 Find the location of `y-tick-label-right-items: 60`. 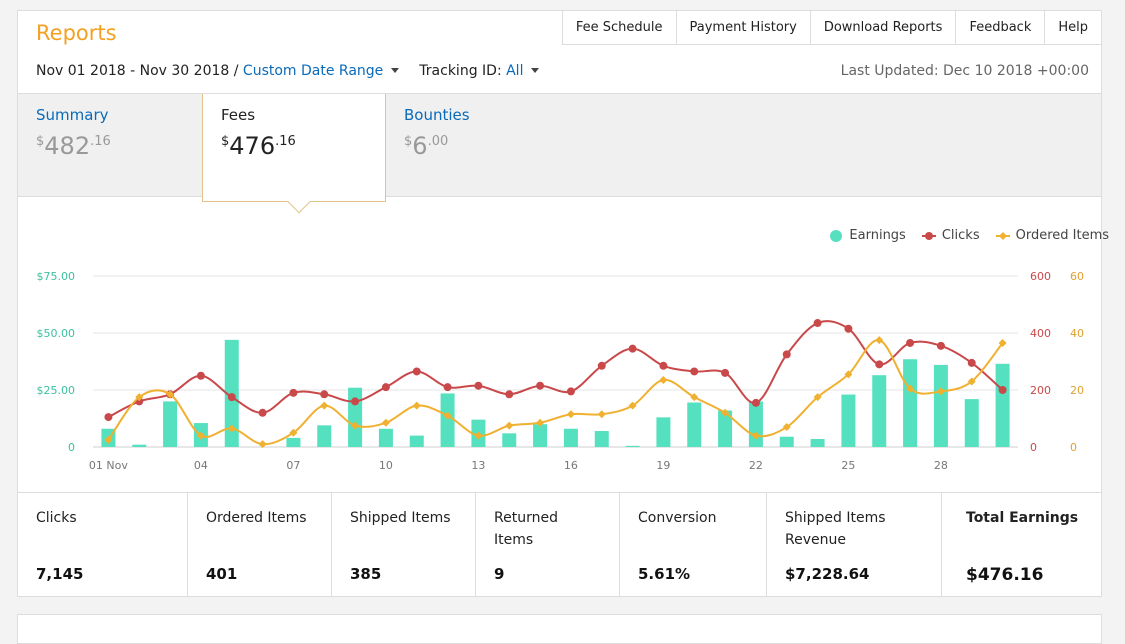

y-tick-label-right-items: 60 is located at coordinates (1077, 276).